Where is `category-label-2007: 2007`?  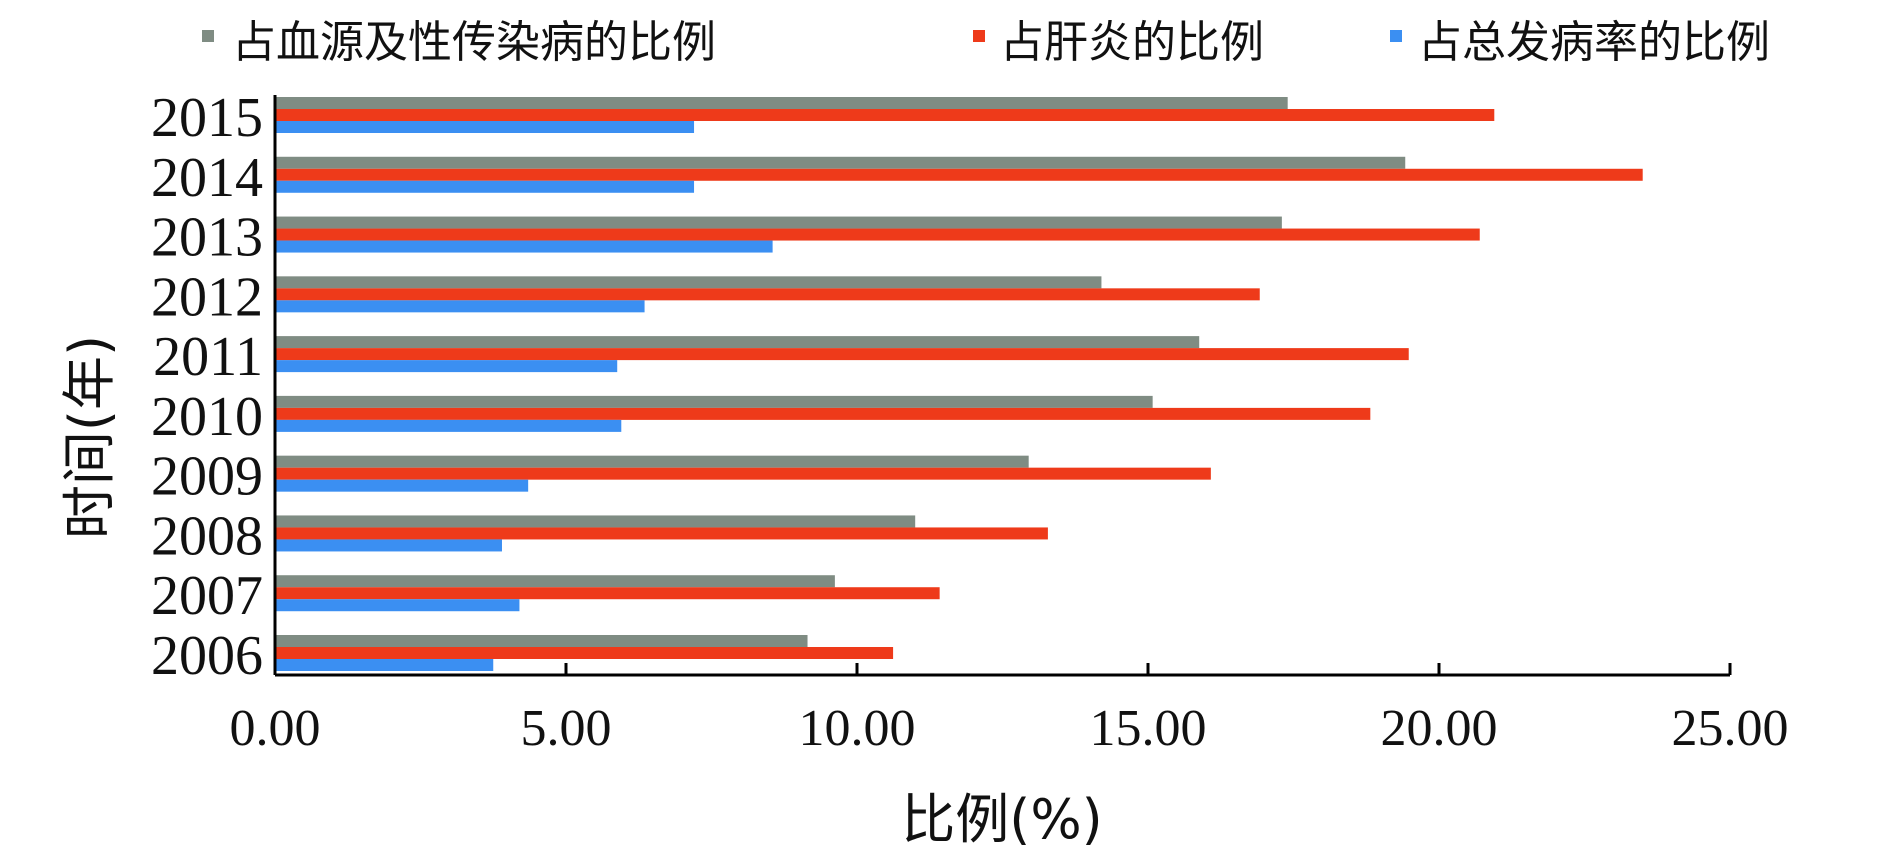 category-label-2007: 2007 is located at coordinates (207, 596).